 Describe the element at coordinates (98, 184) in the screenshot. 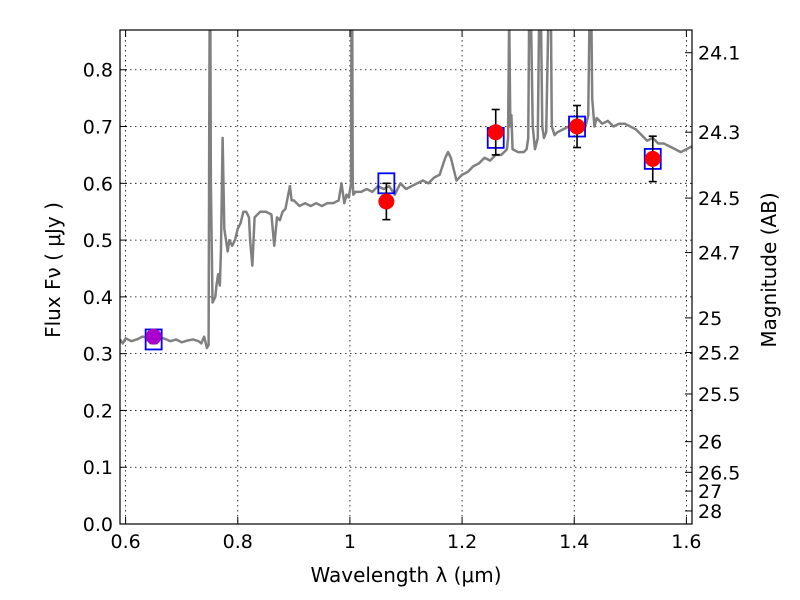

I see `y-tick-label: 0.6` at that location.